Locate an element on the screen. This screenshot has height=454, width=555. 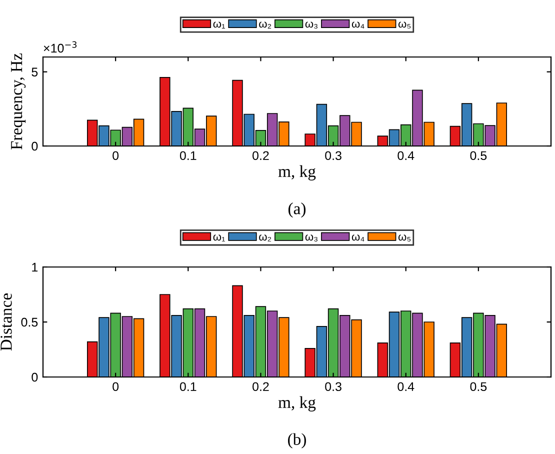
text: ×10$^{−3}$ is located at coordinates (60, 47).